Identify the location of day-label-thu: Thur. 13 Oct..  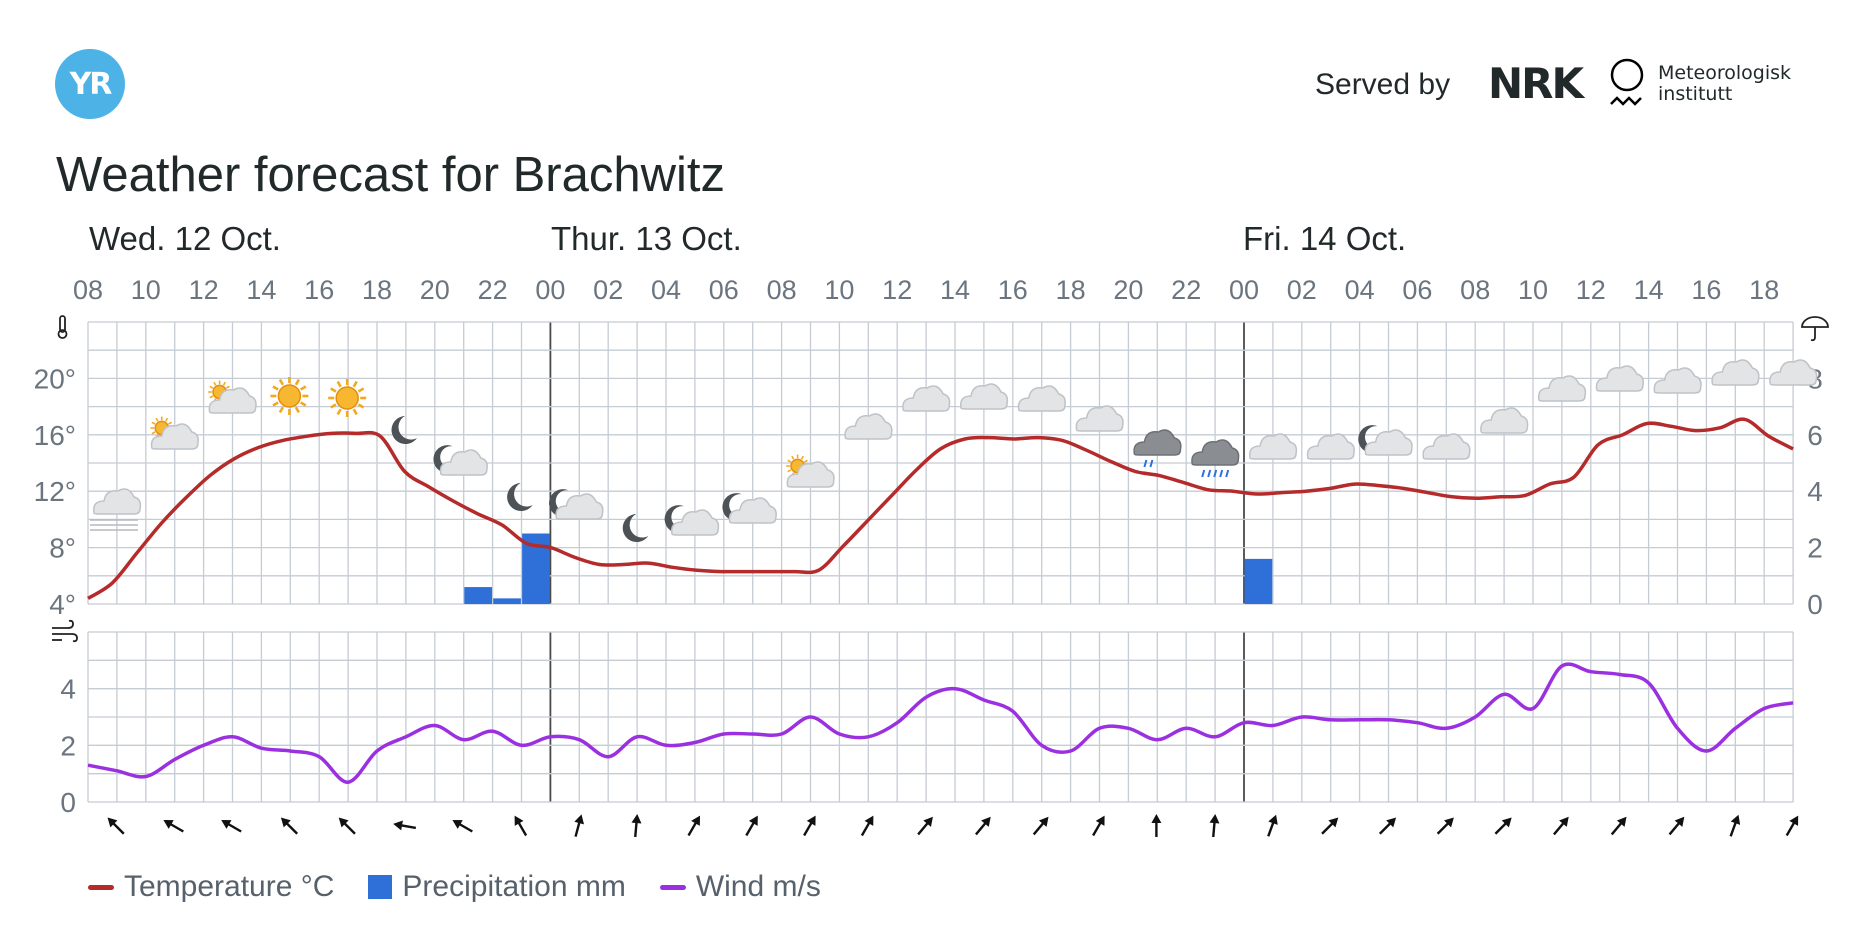
(646, 238).